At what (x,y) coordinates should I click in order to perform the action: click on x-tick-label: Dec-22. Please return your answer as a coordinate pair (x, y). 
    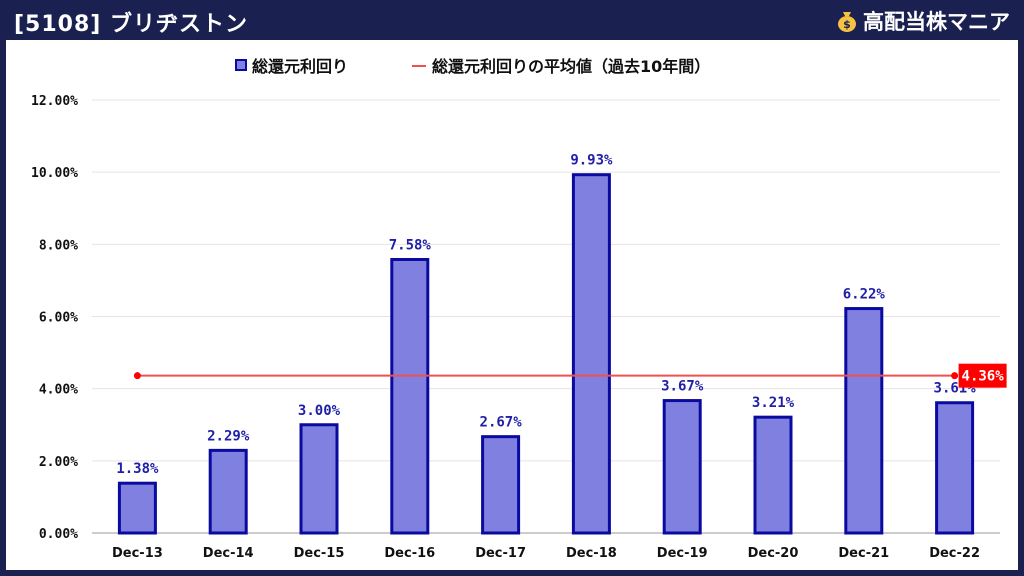
    Looking at the image, I should click on (954, 553).